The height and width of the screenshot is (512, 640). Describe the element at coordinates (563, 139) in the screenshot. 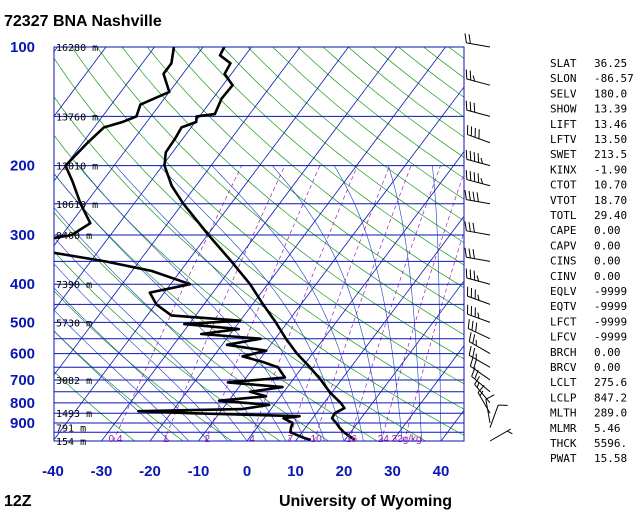

I see `index-label: LFTV` at that location.